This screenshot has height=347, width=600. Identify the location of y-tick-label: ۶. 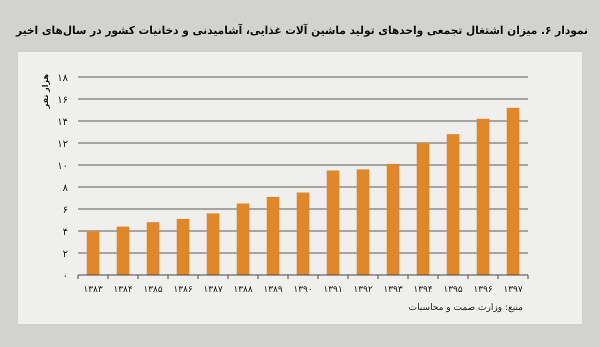
(65, 210).